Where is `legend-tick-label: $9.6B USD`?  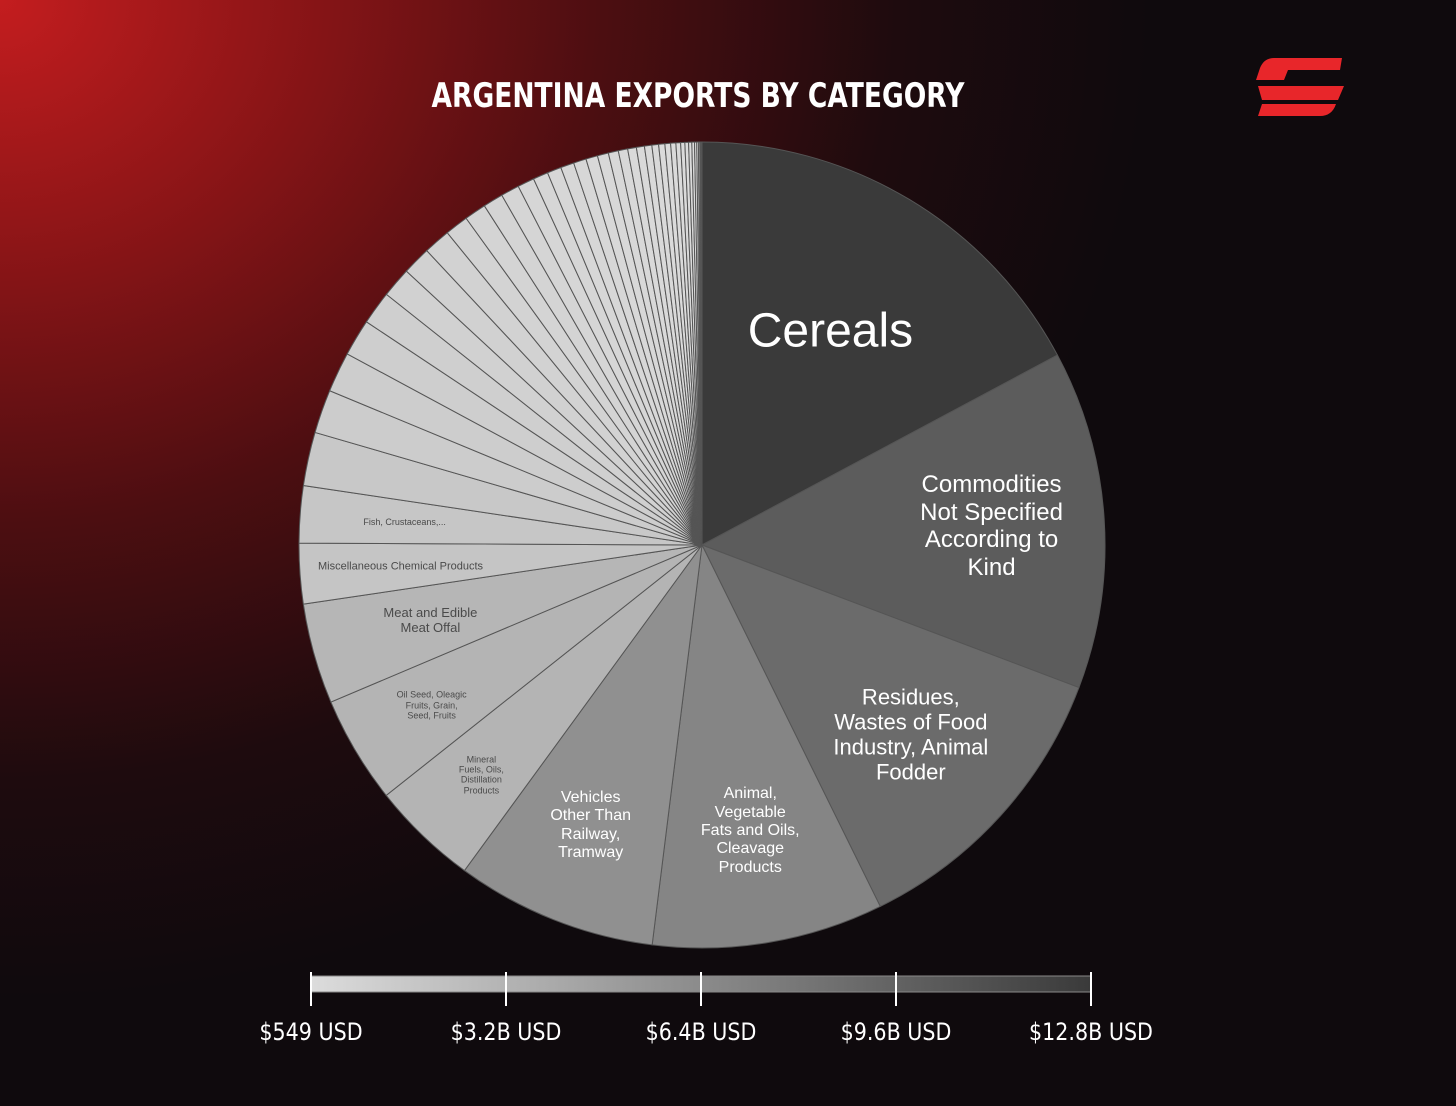 legend-tick-label: $9.6B USD is located at coordinates (896, 1032).